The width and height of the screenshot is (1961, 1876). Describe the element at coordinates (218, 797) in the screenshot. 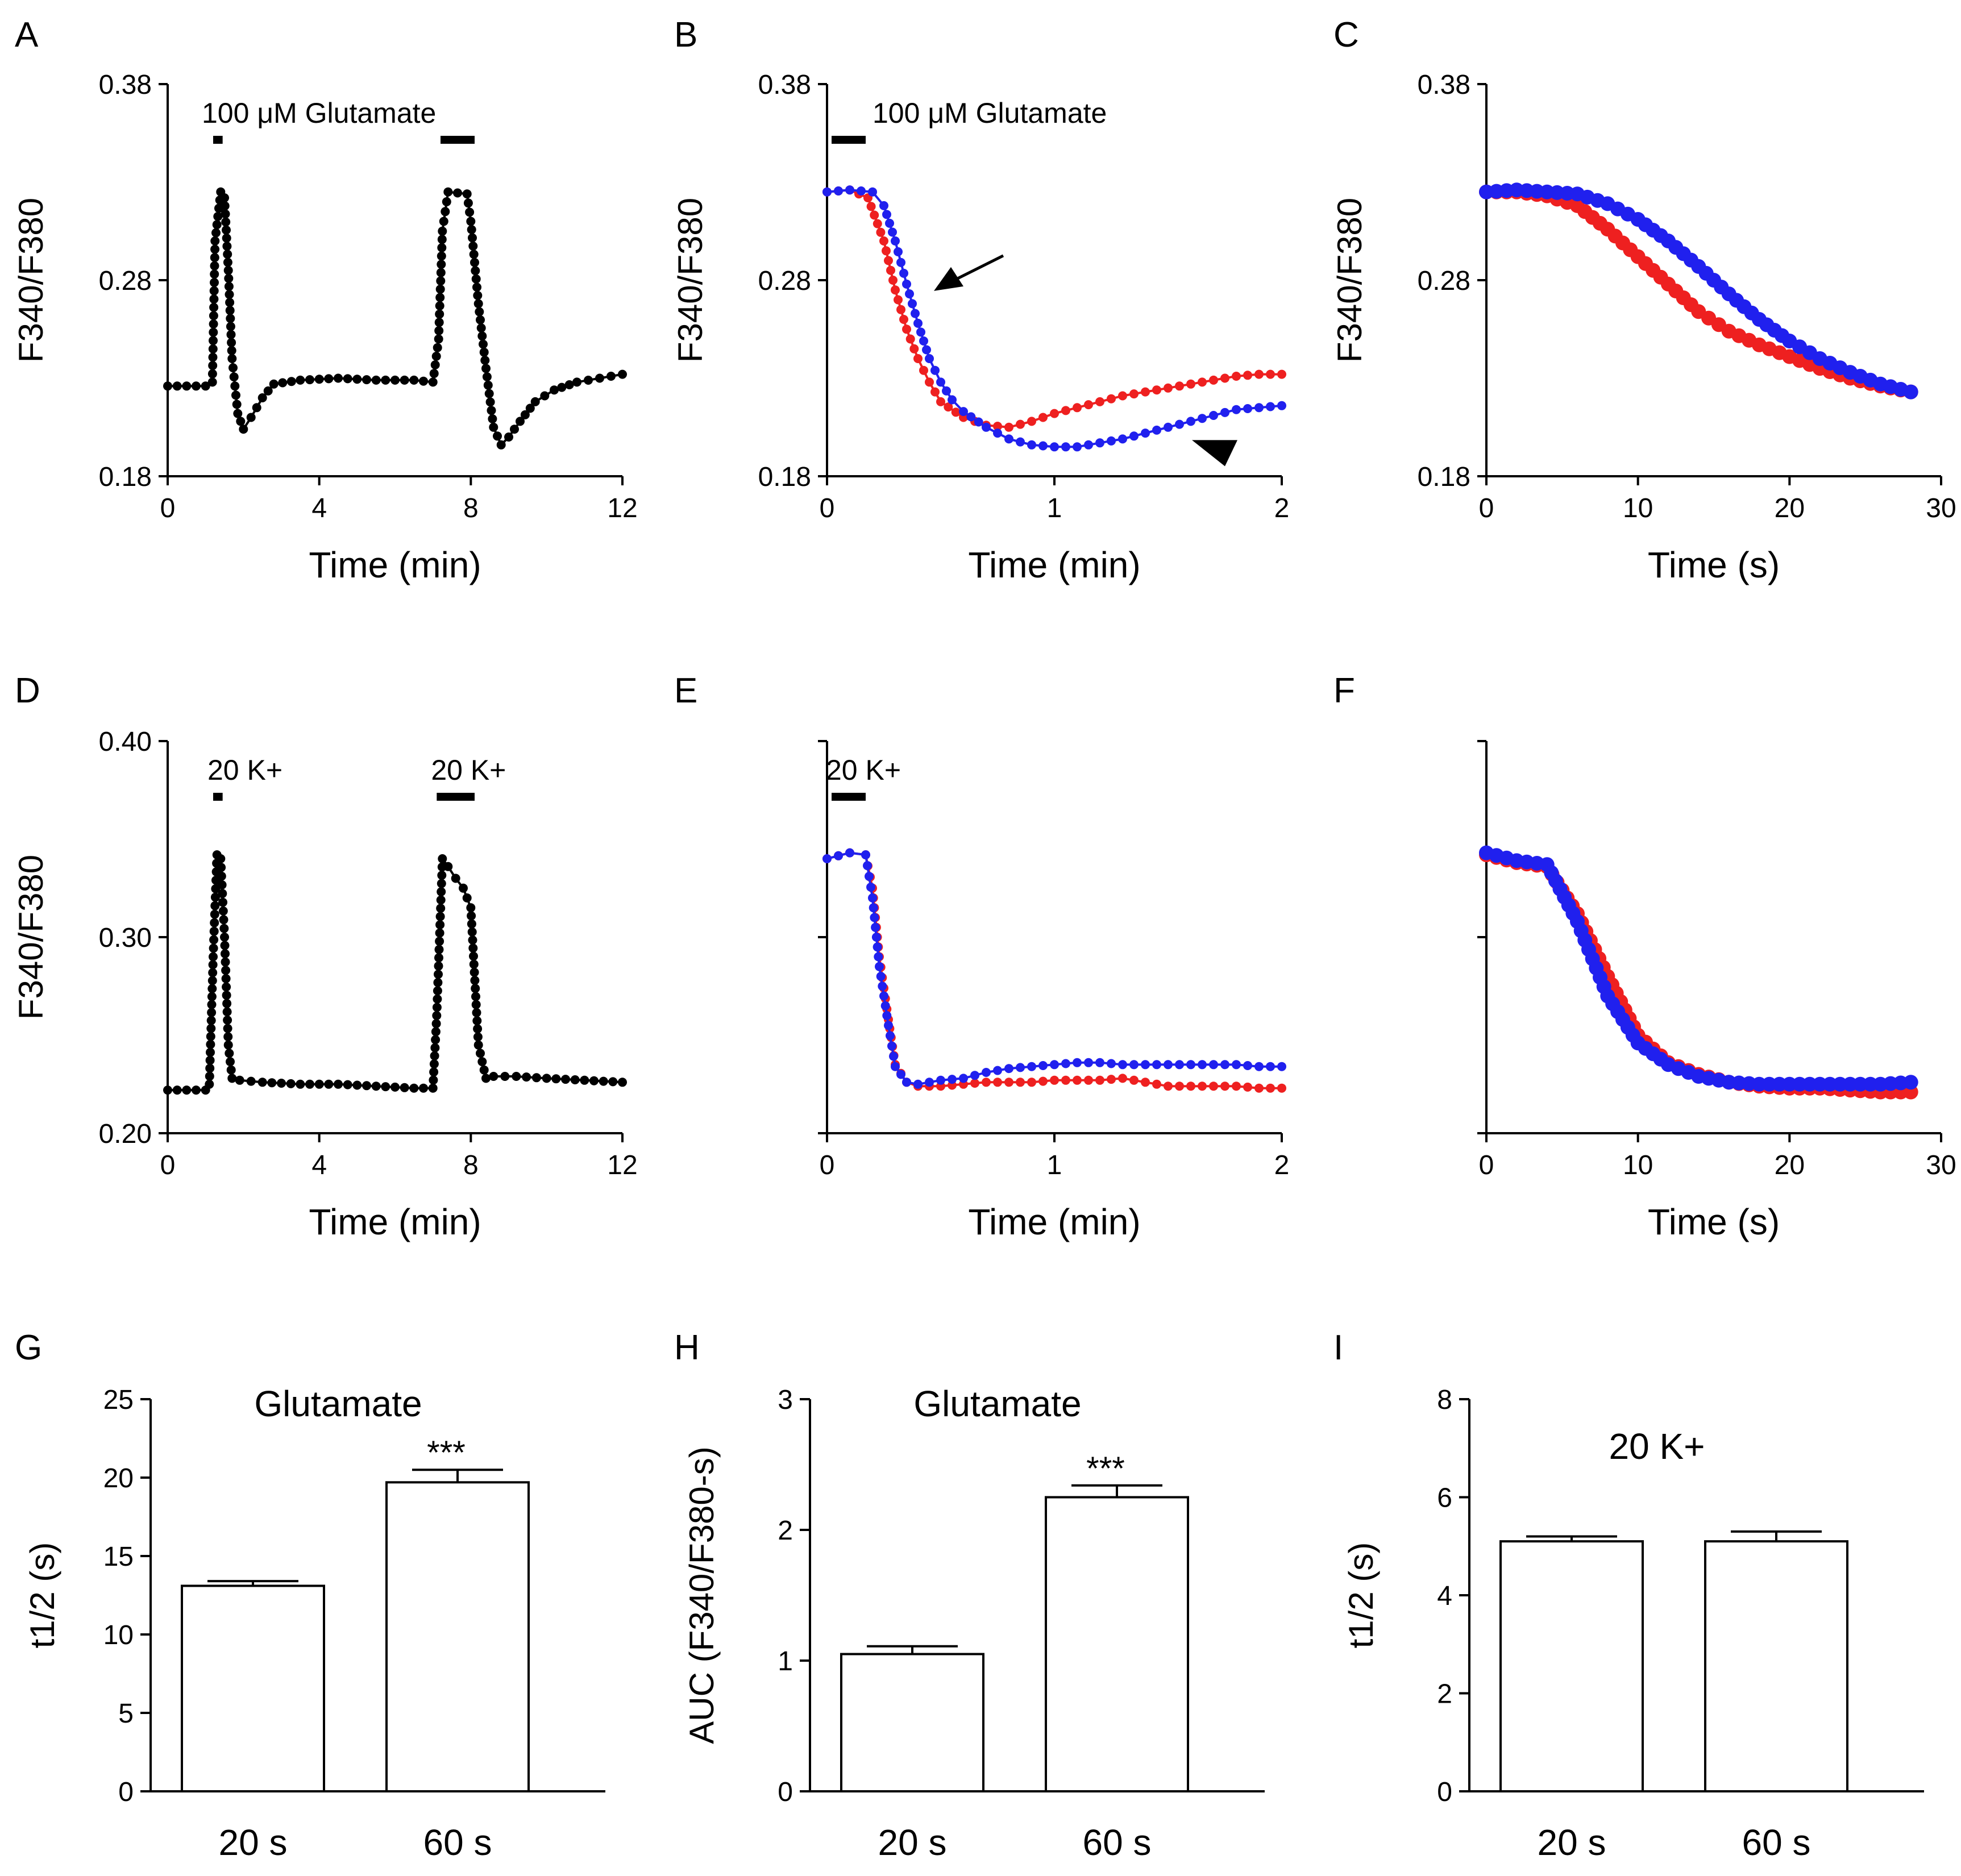

I see `panel-d-stimulus-bar` at that location.